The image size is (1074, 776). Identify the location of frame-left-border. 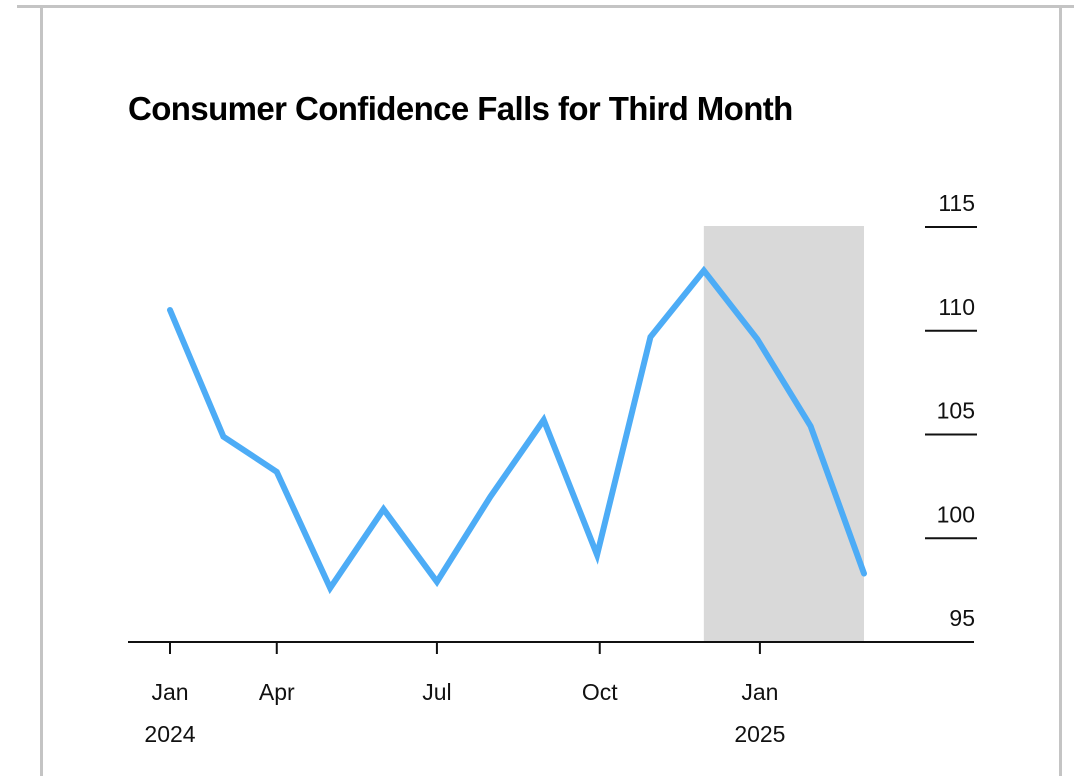
(41, 390).